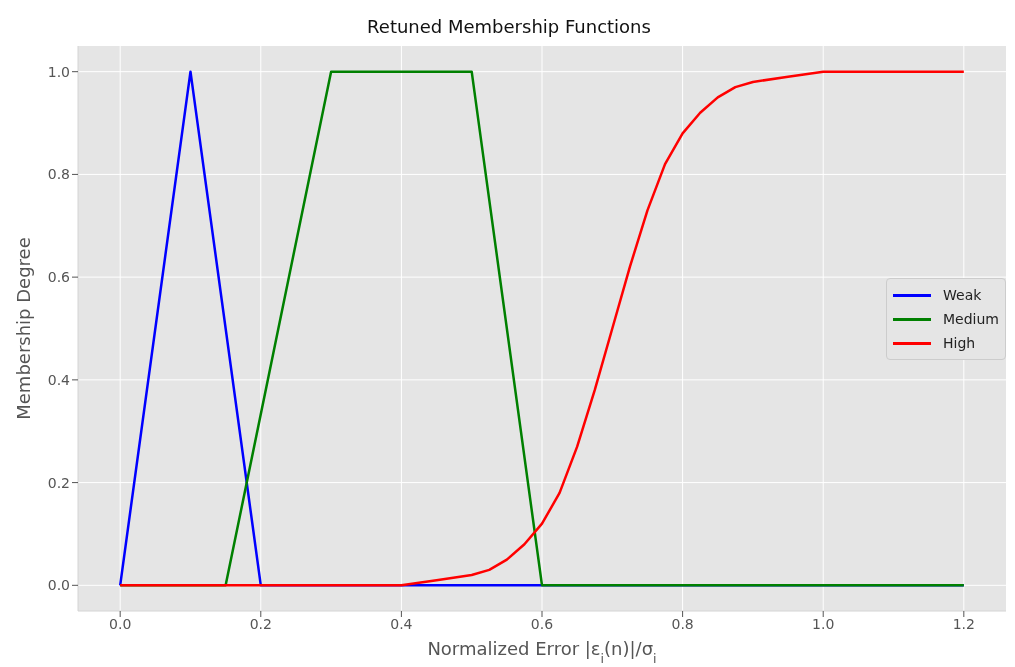 Image resolution: width=1015 pixels, height=667 pixels. What do you see at coordinates (23, 328) in the screenshot?
I see `y-axis-title: Membership Degree` at bounding box center [23, 328].